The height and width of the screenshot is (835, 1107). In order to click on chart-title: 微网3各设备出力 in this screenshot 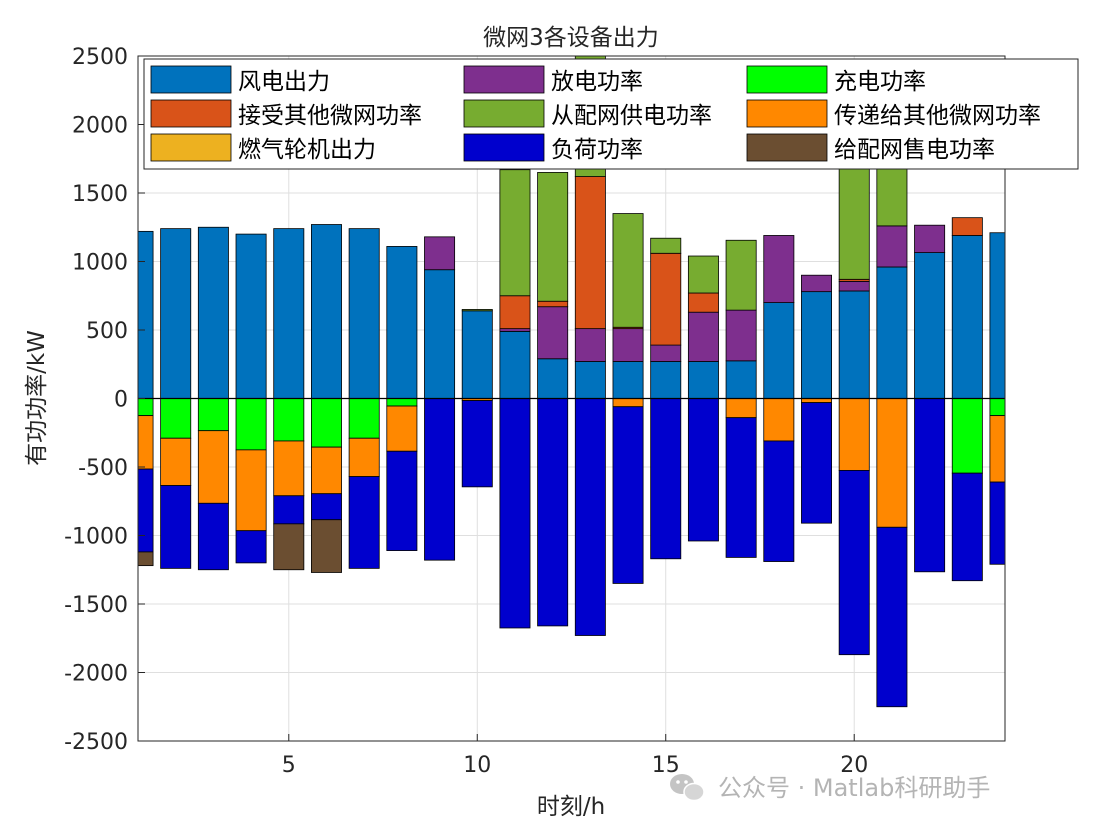, I will do `click(571, 38)`.